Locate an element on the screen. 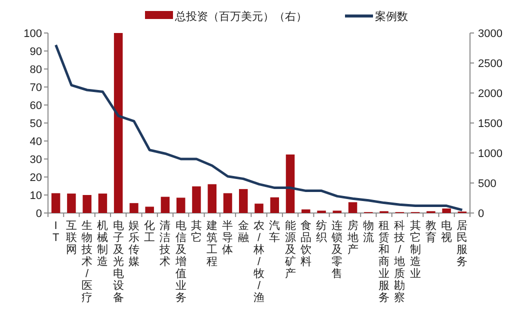 This screenshot has width=531, height=329. x-tick-label: 科技/地质勘察 is located at coordinates (399, 262).